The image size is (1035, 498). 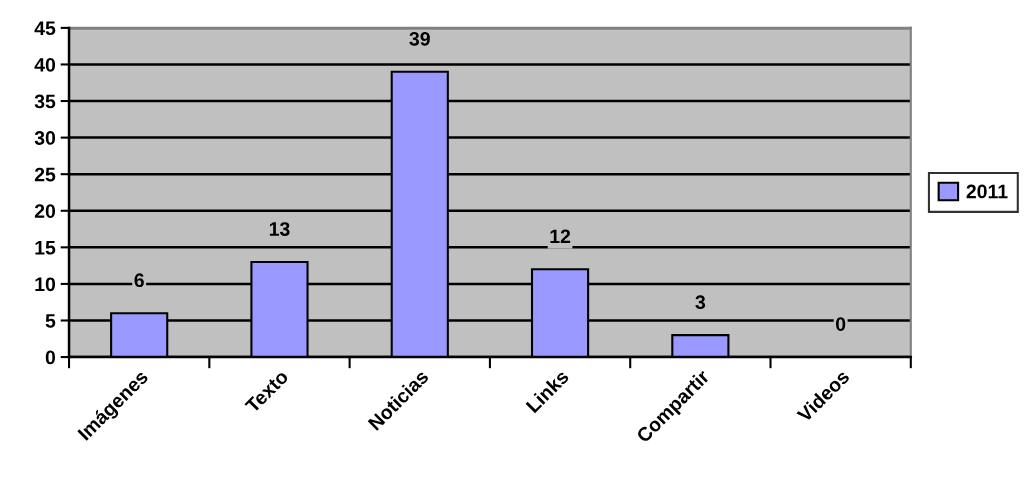 What do you see at coordinates (45, 64) in the screenshot?
I see `y-tick-label: 40` at bounding box center [45, 64].